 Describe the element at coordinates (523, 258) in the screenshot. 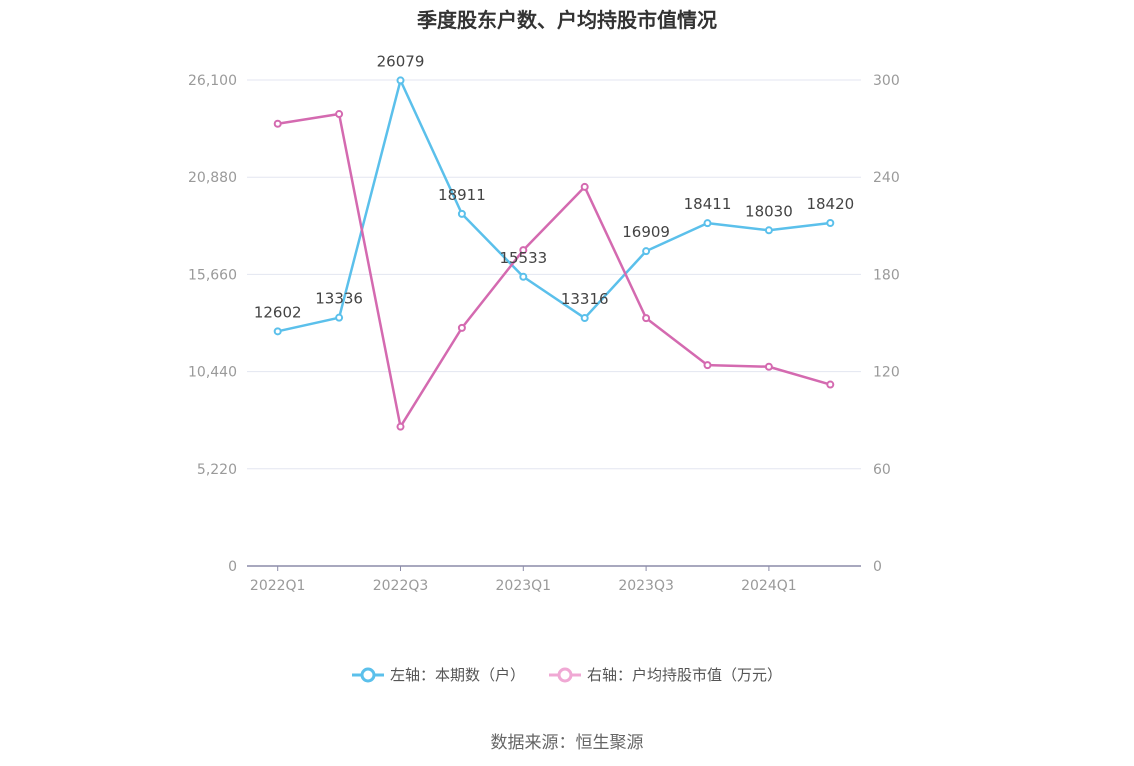

I see `data-label: 15533` at that location.